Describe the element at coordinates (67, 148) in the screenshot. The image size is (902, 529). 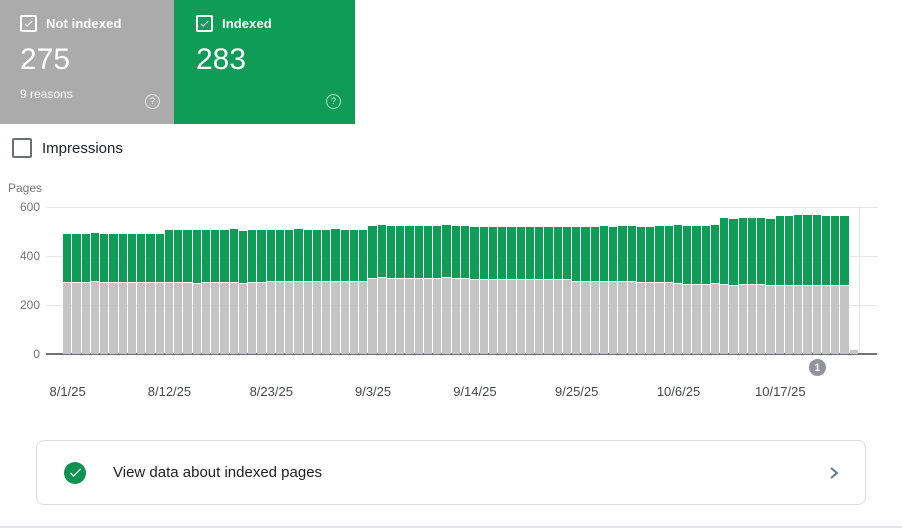
I see `impressions-toggle: Impressions` at that location.